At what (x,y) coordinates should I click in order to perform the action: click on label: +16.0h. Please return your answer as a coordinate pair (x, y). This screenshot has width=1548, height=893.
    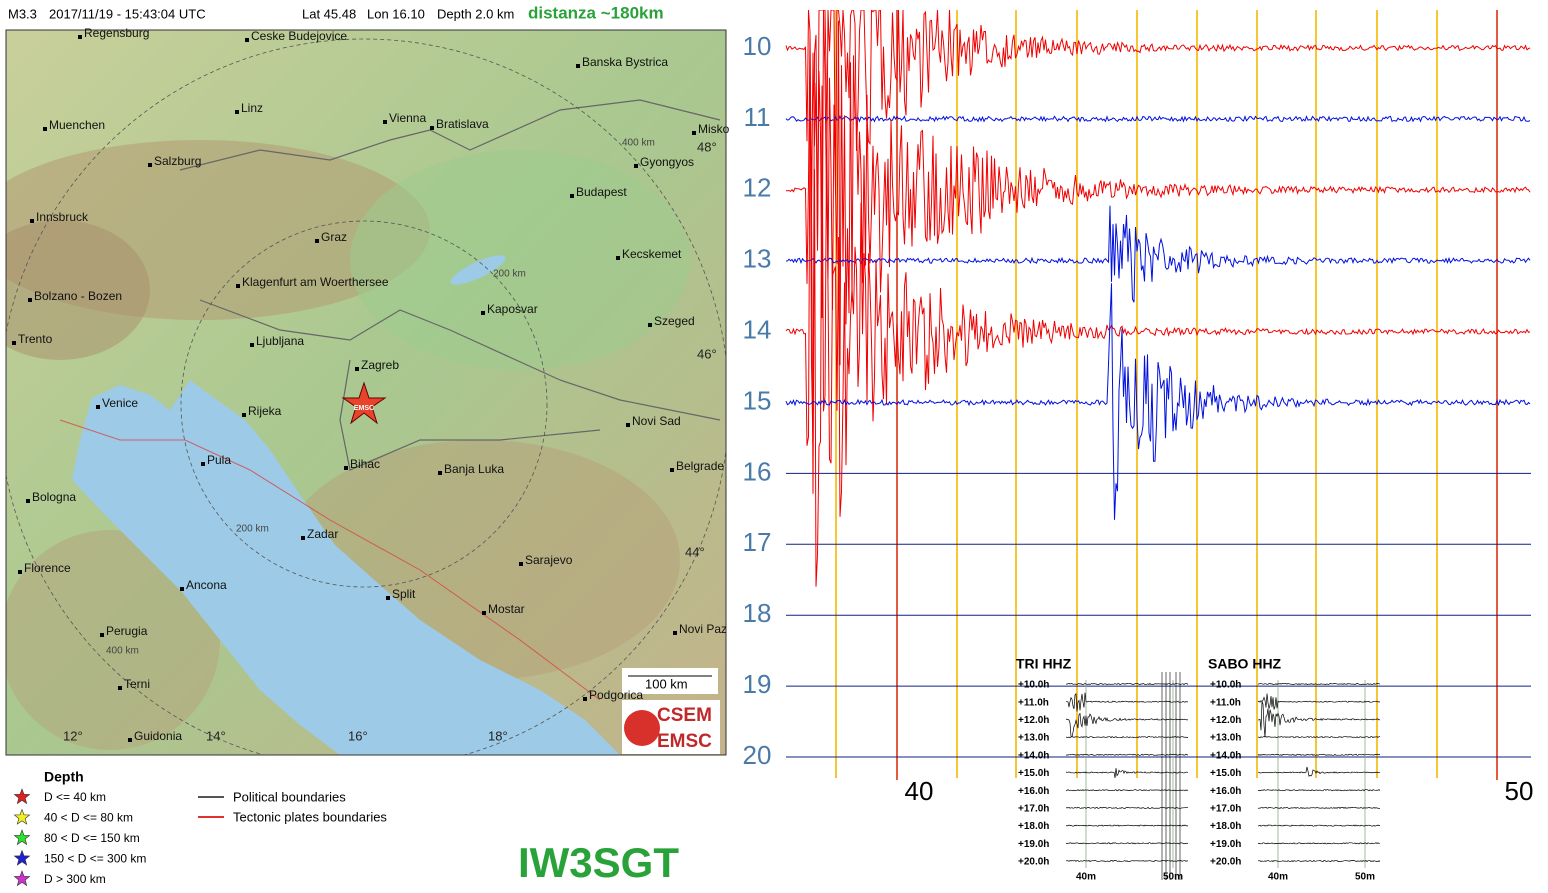
    Looking at the image, I should click on (1033, 791).